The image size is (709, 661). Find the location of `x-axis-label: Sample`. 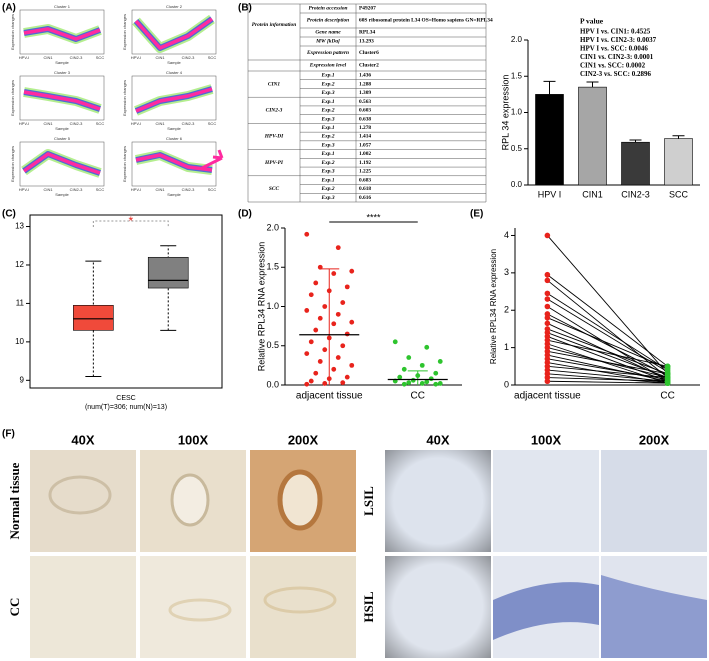

x-axis-label: Sample is located at coordinates (174, 62).